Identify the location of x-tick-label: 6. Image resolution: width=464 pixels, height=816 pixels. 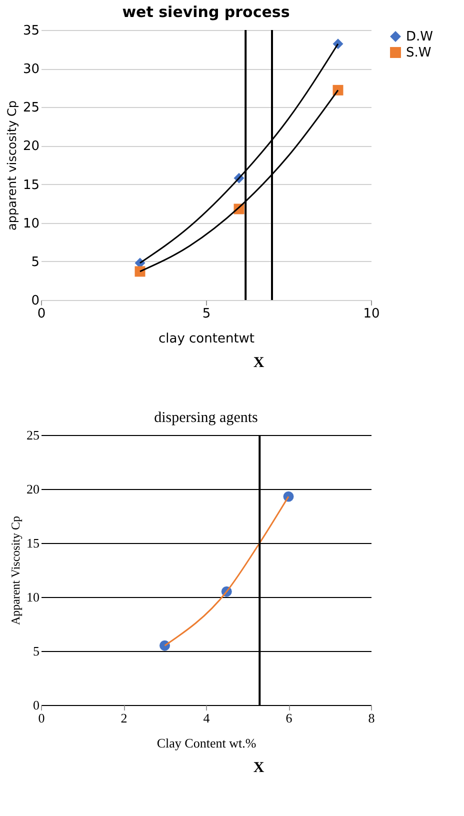
(289, 718).